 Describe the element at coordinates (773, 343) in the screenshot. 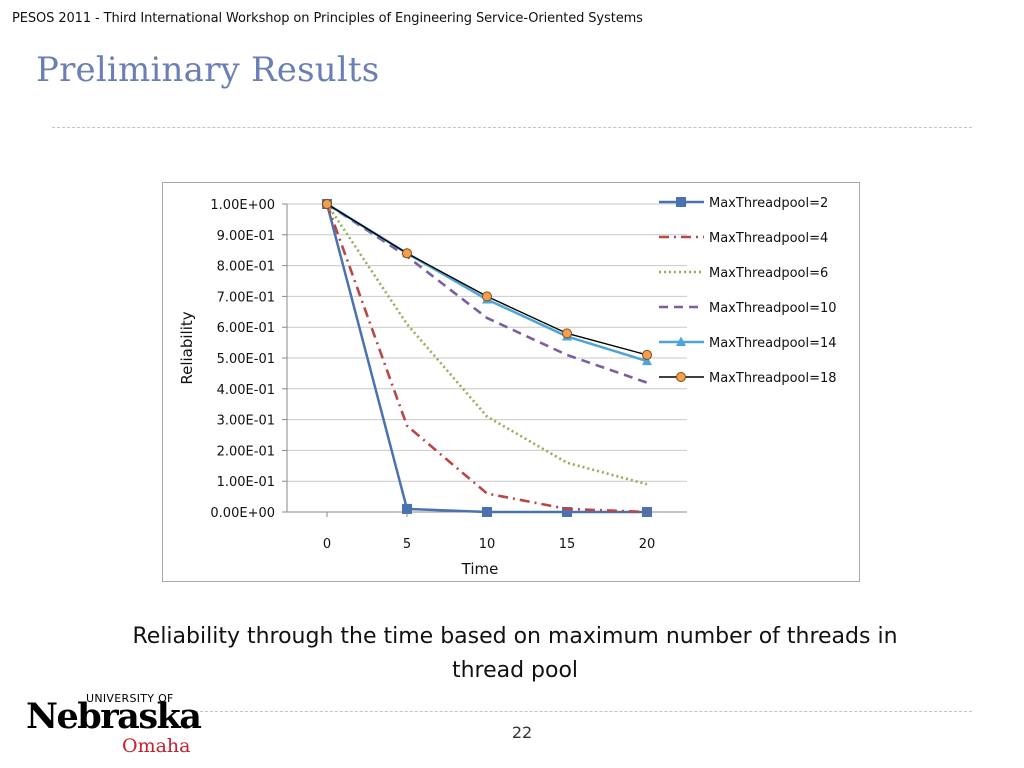

I see `legend-label-4: MaxThreadpool=14` at that location.